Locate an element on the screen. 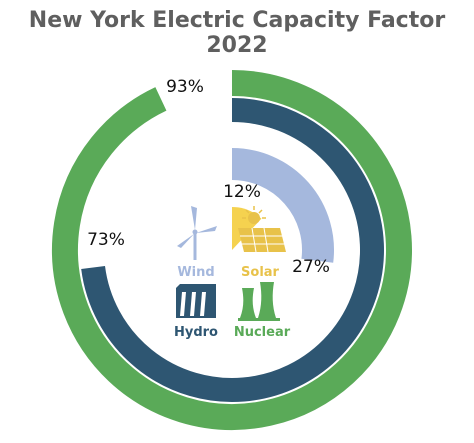 This screenshot has width=474, height=443. ring-wind is located at coordinates (282, 205).